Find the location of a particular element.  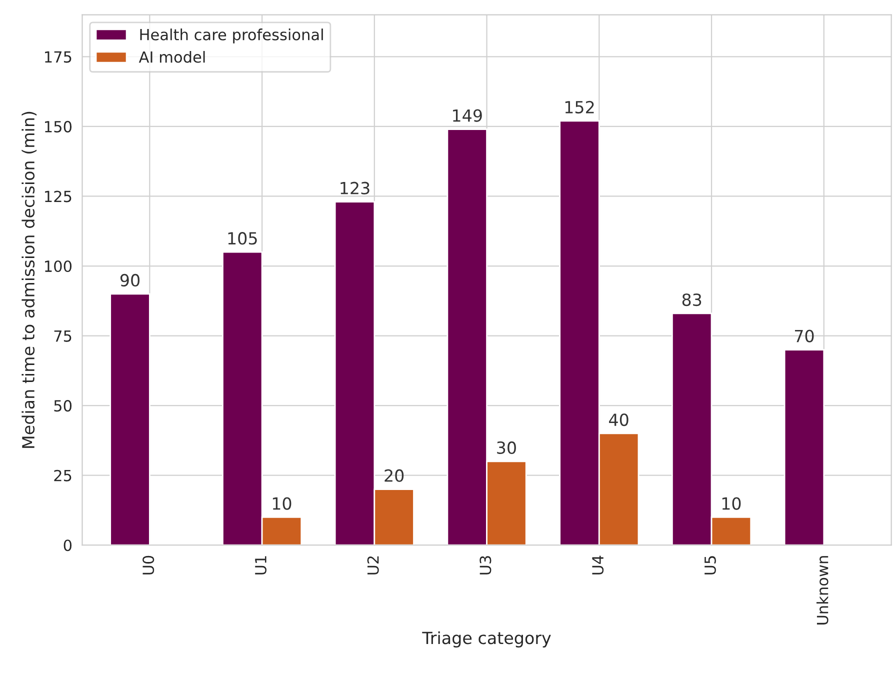

y-tick-label: 125 is located at coordinates (58, 196).